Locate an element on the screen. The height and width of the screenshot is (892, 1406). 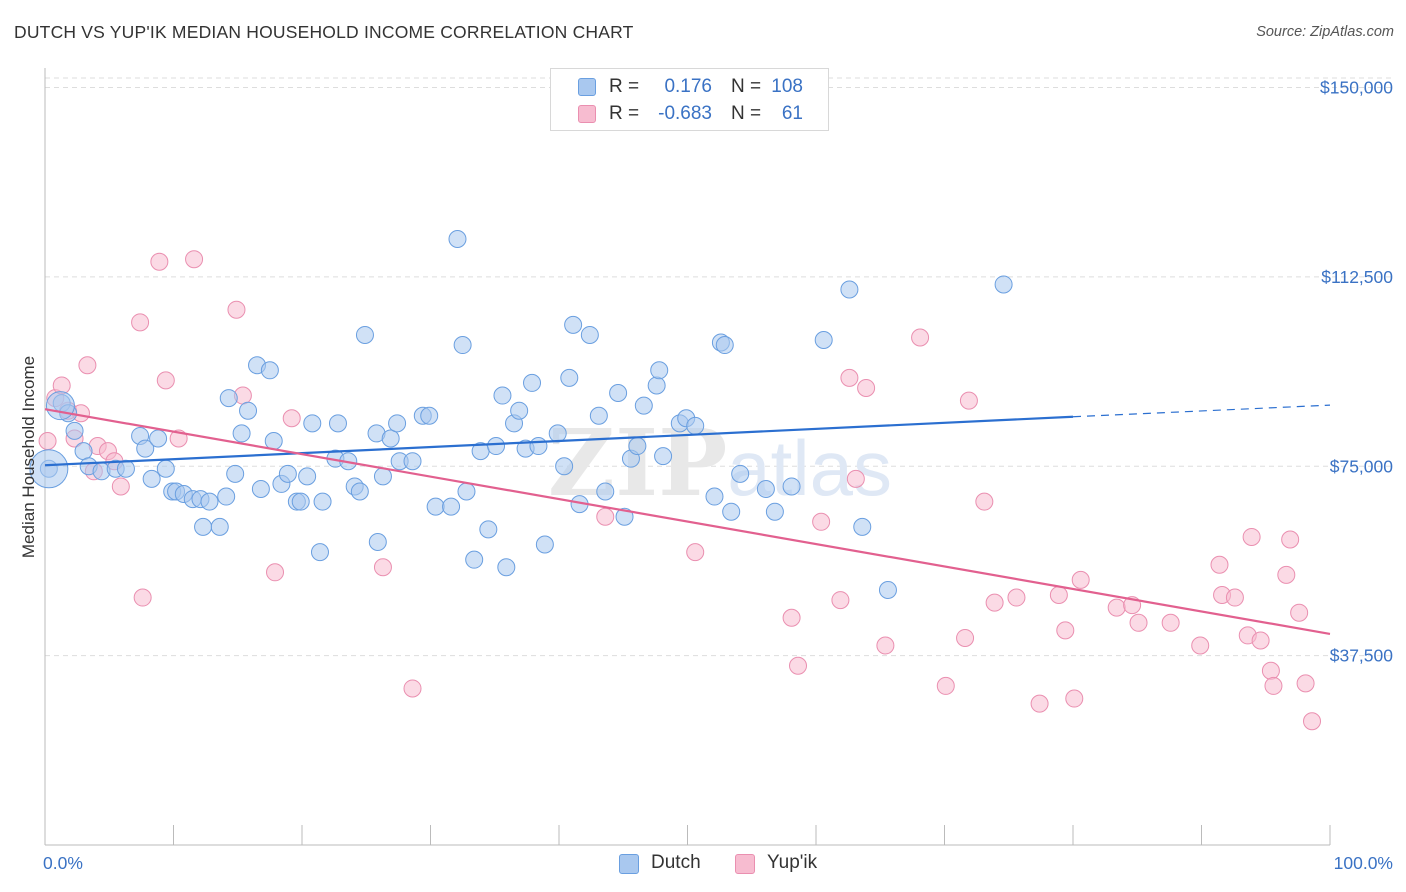
x-tick-labels: 0.0% 100.0% is located at coordinates (718, 863).